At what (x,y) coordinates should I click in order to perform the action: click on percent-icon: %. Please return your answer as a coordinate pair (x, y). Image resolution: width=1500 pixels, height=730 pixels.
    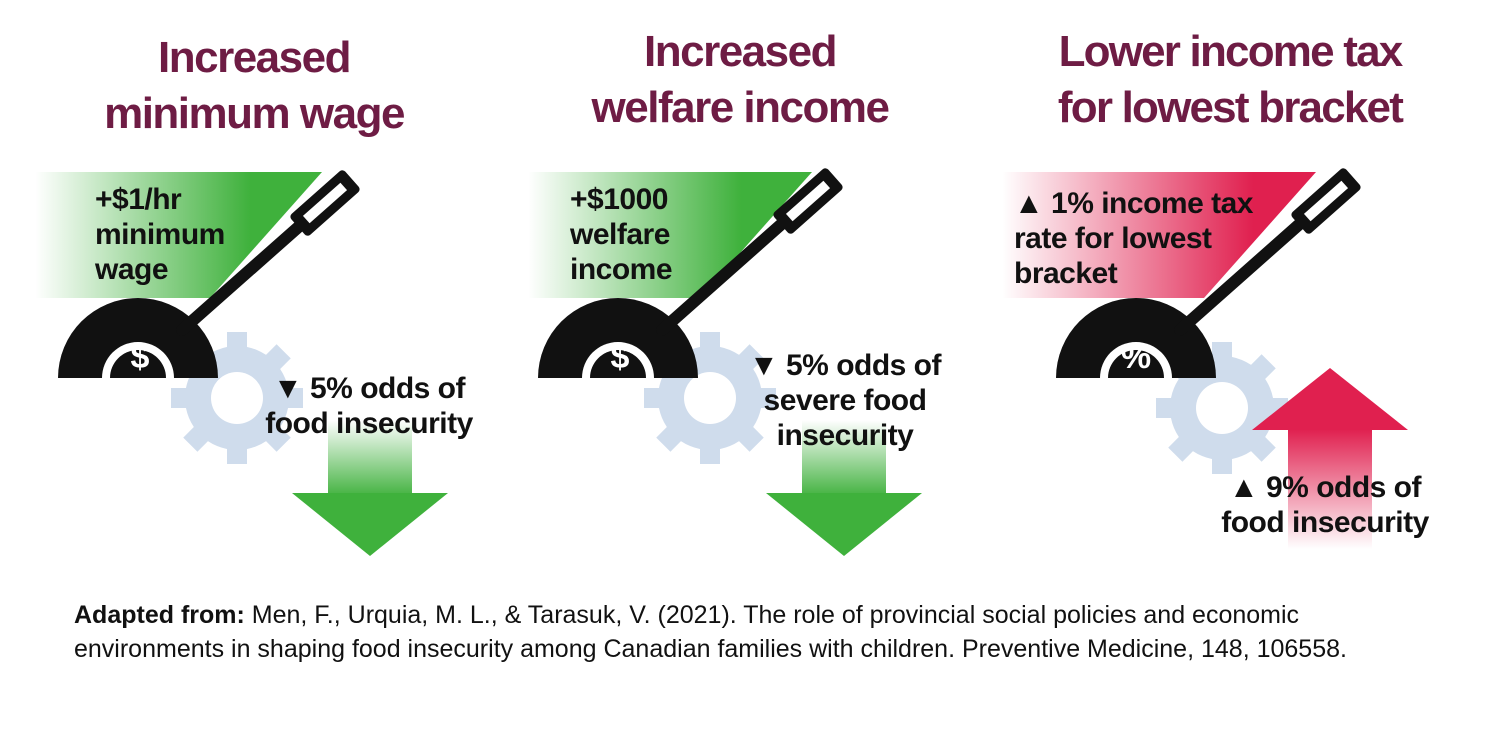
    Looking at the image, I should click on (1136, 357).